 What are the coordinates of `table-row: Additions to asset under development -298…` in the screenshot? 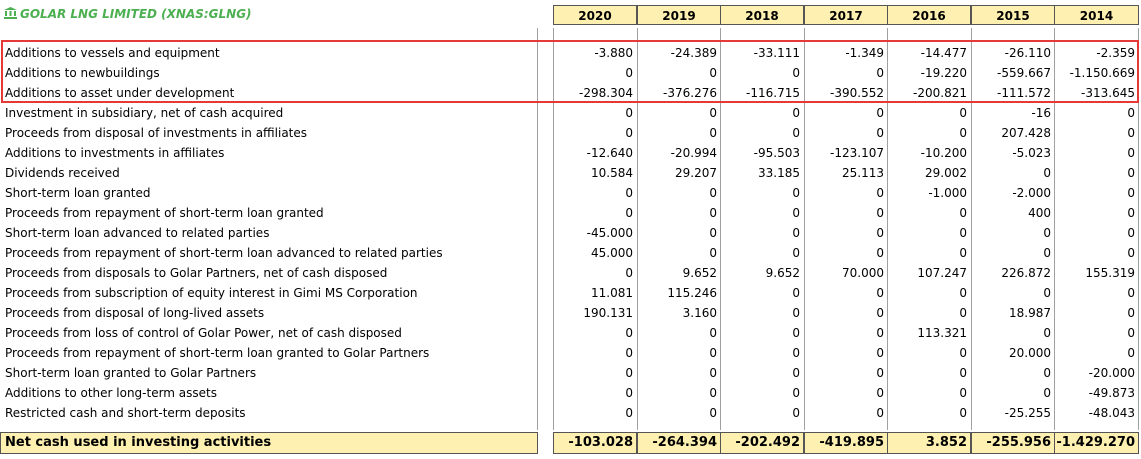 It's located at (570, 93).